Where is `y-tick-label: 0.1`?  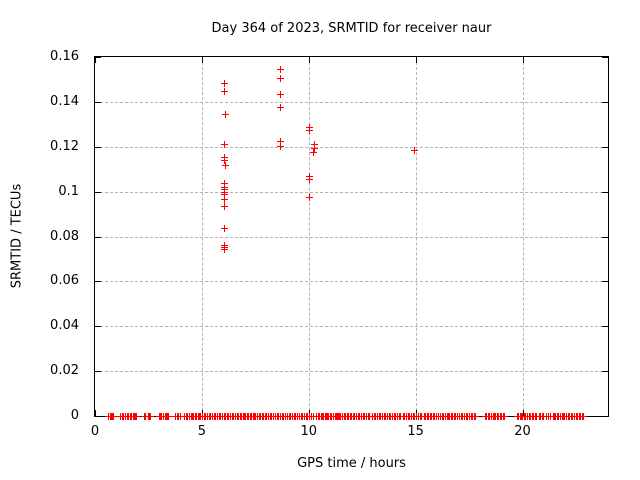
y-tick-label: 0.1 is located at coordinates (68, 191).